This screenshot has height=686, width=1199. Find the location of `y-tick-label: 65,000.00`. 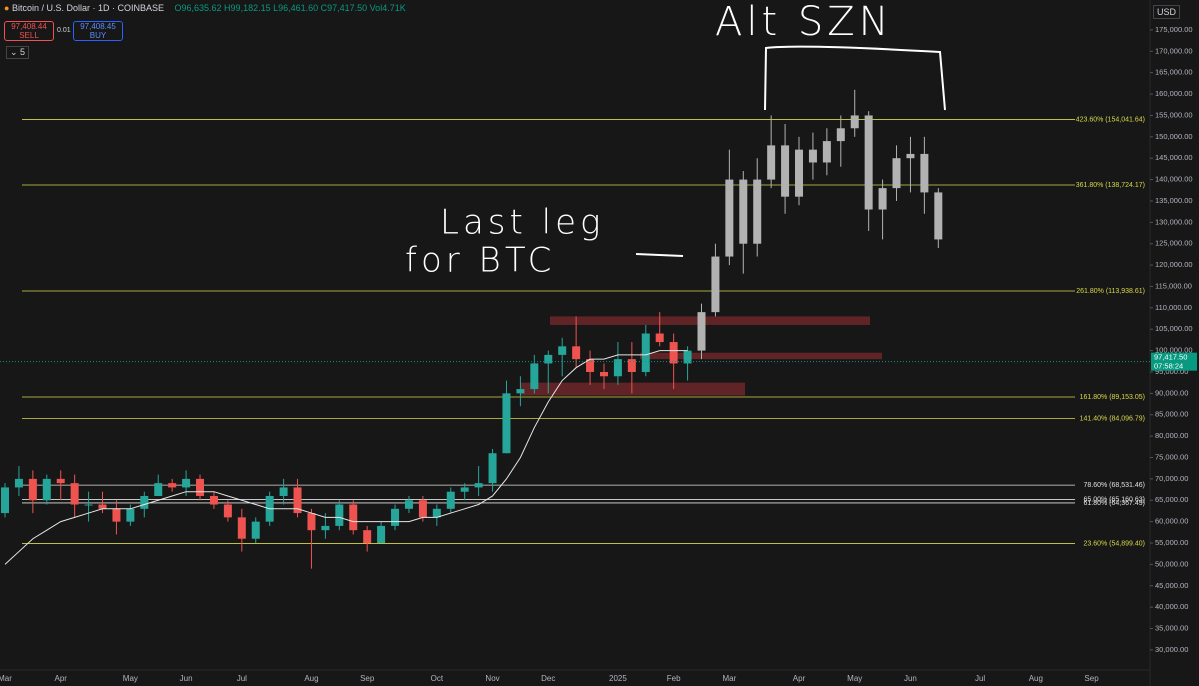

y-tick-label: 65,000.00 is located at coordinates (1171, 499).